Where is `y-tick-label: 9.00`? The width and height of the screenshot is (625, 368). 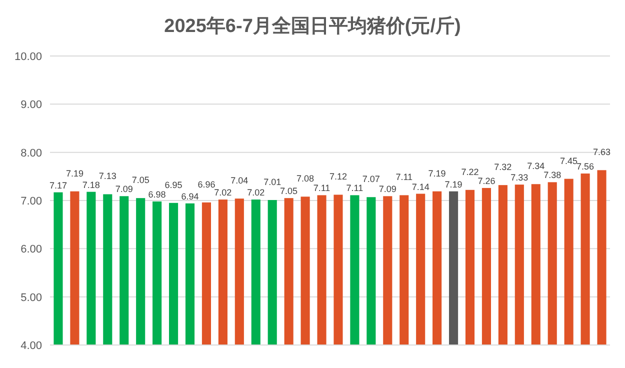
y-tick-label: 9.00 is located at coordinates (31, 105).